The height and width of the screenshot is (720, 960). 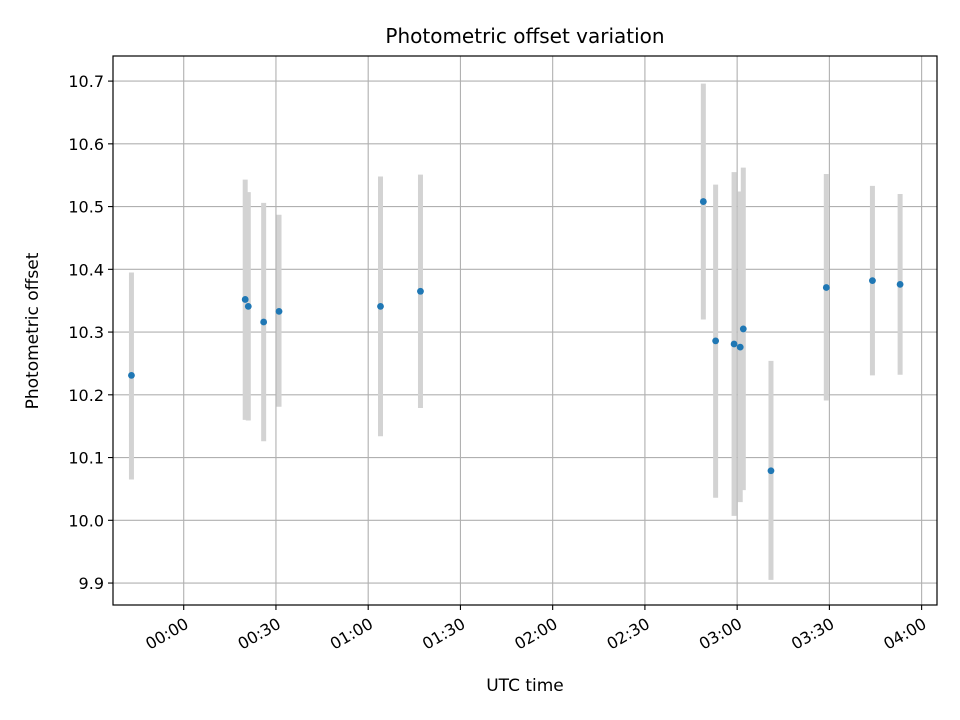 I want to click on y-tick-label: 10.2, so click(x=86, y=395).